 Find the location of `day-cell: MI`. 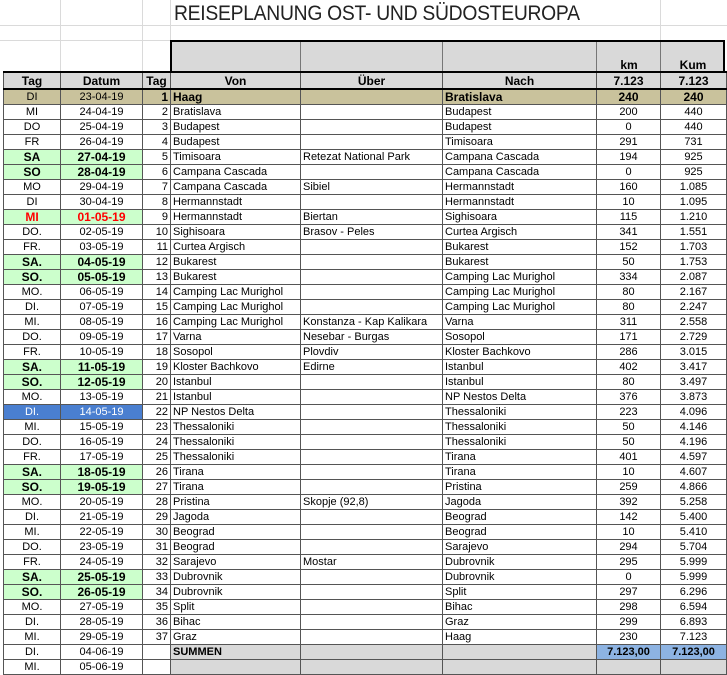

day-cell: MI is located at coordinates (32, 112).